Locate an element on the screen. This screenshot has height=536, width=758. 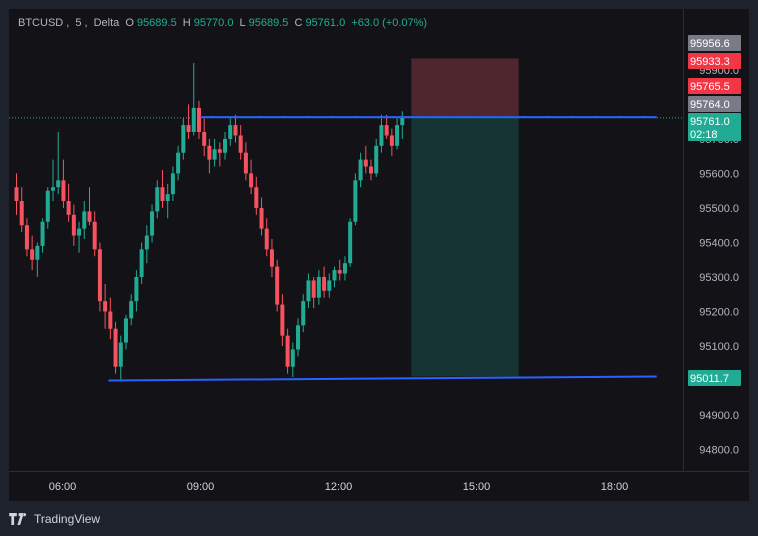
stop-loss-zone is located at coordinates (465, 87).